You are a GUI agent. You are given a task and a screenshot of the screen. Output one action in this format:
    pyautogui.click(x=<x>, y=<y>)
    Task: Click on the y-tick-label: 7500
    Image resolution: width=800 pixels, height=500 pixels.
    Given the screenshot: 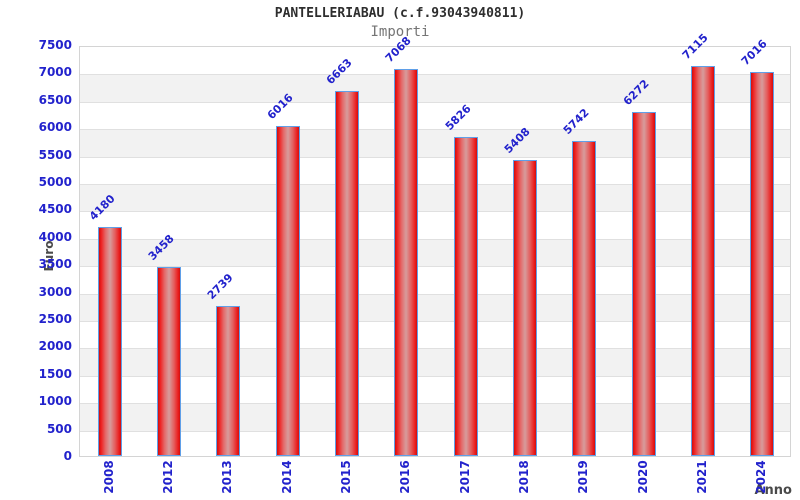 What is the action you would take?
    pyautogui.click(x=55, y=45)
    